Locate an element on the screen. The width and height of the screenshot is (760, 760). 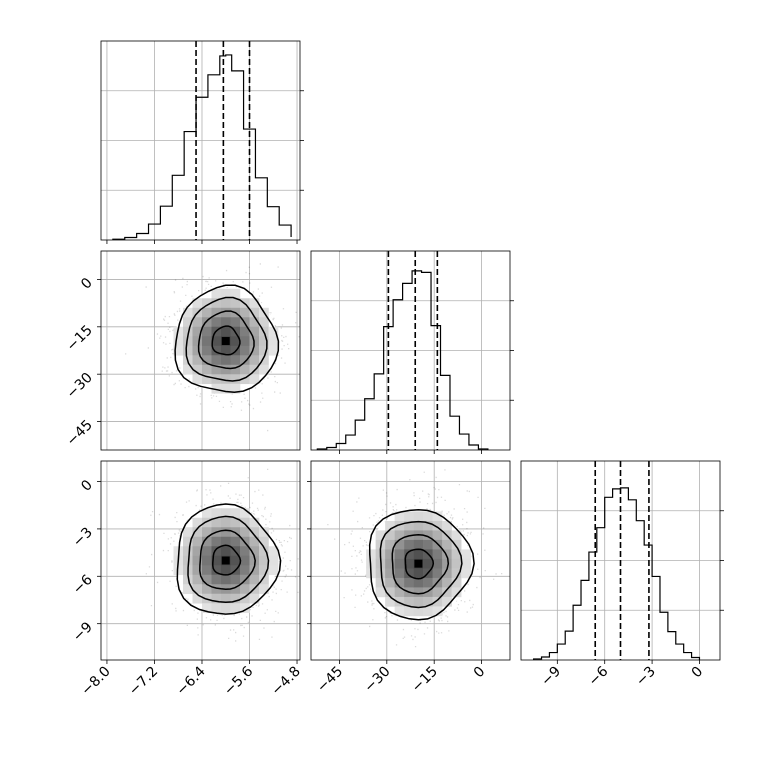
pair-1-peak is located at coordinates (225, 560).